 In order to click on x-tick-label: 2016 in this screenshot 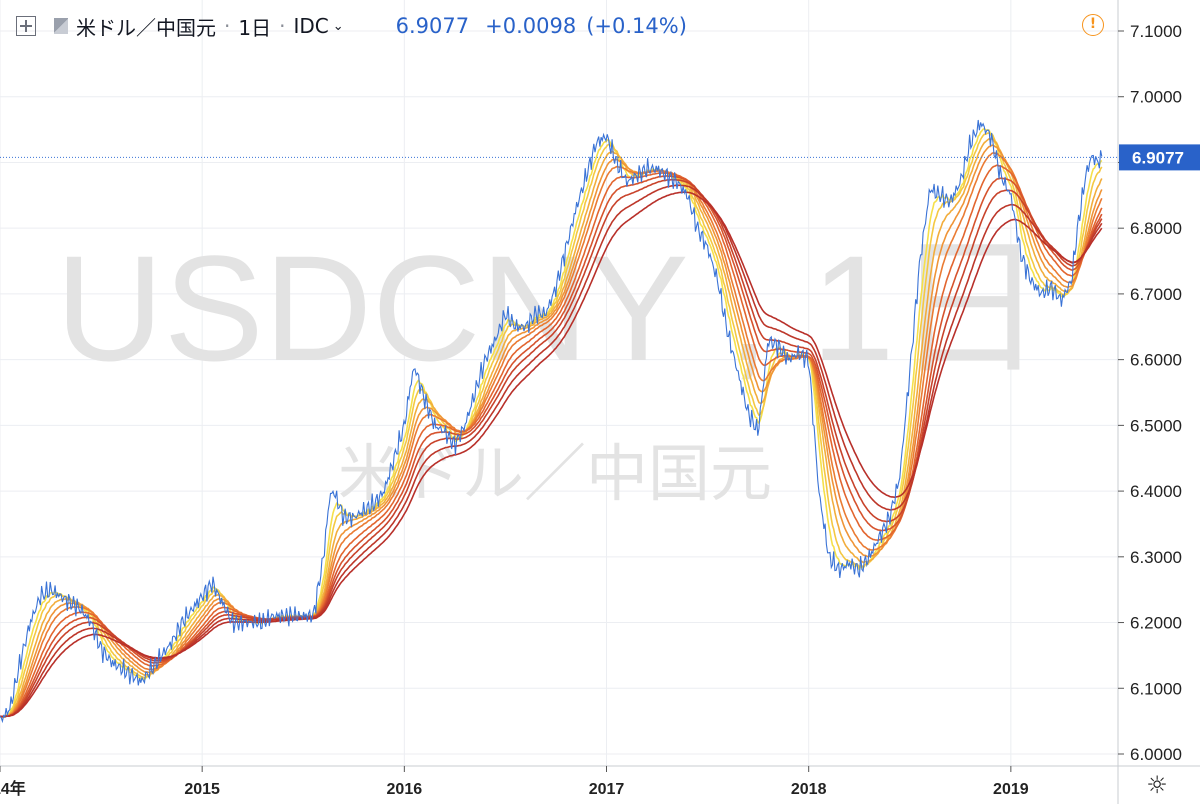, I will do `click(405, 789)`.